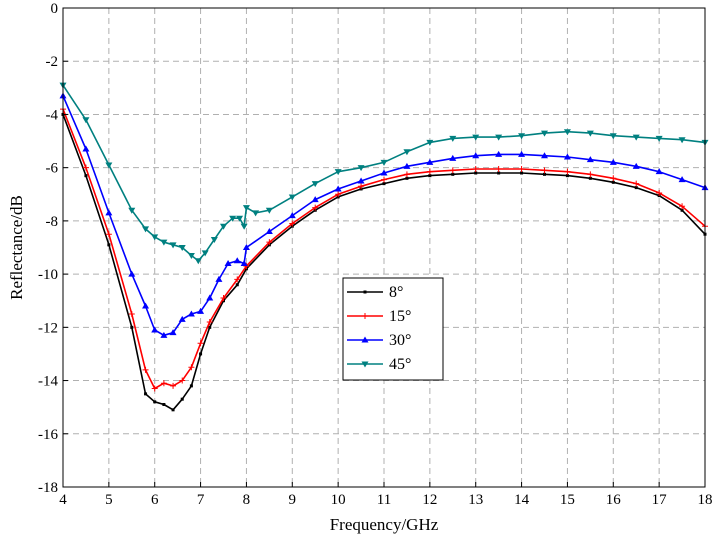 The image size is (721, 541). Describe the element at coordinates (384, 500) in the screenshot. I see `x-tick-label: 11` at that location.